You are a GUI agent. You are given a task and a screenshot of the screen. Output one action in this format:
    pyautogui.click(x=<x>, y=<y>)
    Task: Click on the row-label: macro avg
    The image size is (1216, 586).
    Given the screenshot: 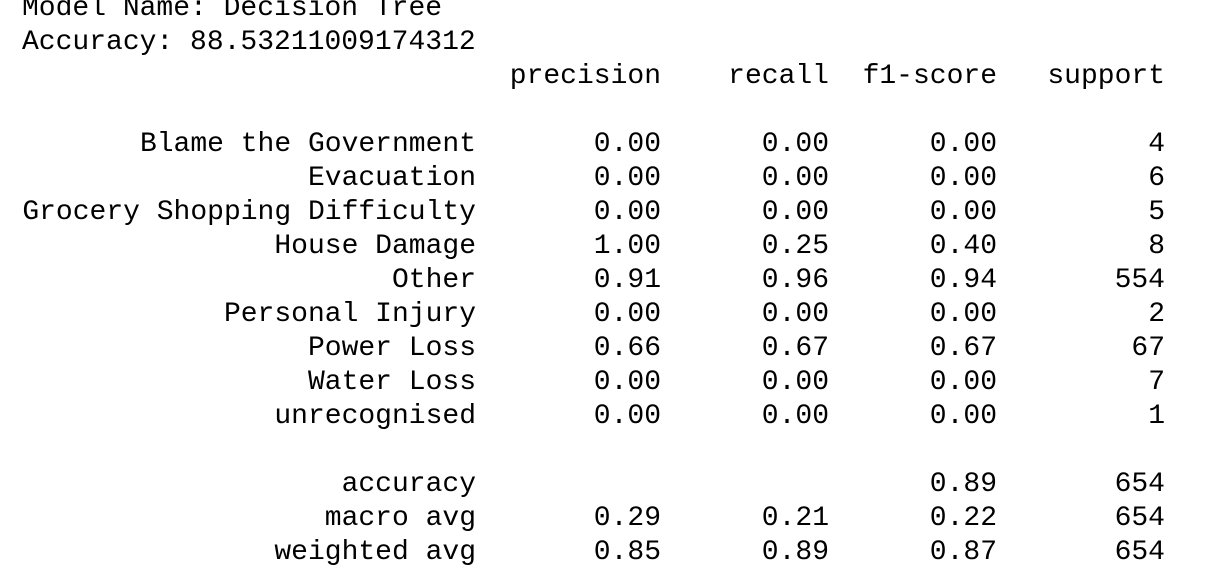 What is the action you would take?
    pyautogui.click(x=400, y=518)
    